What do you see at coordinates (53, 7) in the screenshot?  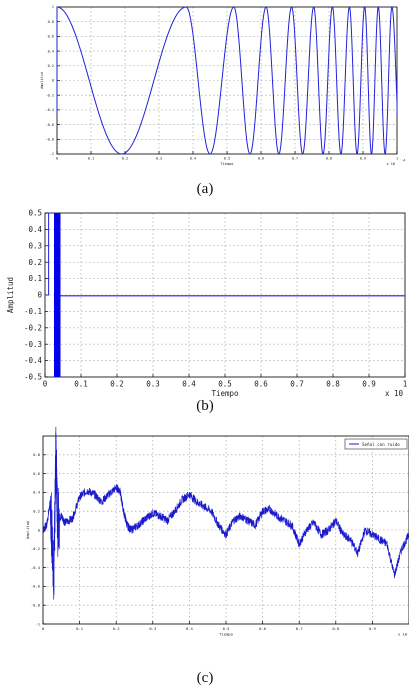 I see `y-tick-label: 1` at bounding box center [53, 7].